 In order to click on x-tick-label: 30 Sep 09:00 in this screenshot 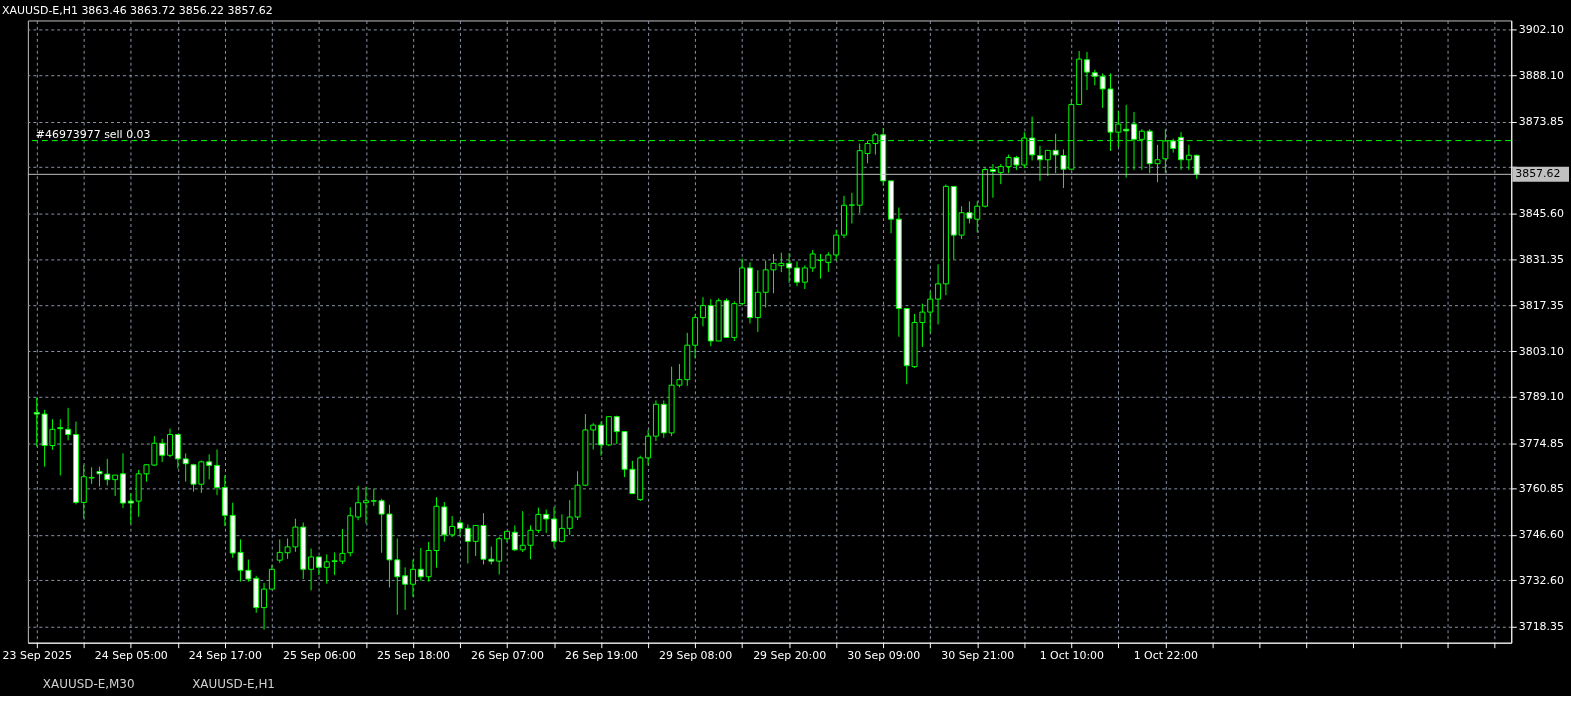, I will do `click(884, 656)`.